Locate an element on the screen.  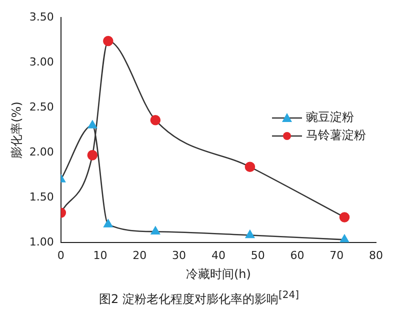
x-axis-title: 冷藏时间(h) is located at coordinates (218, 273).